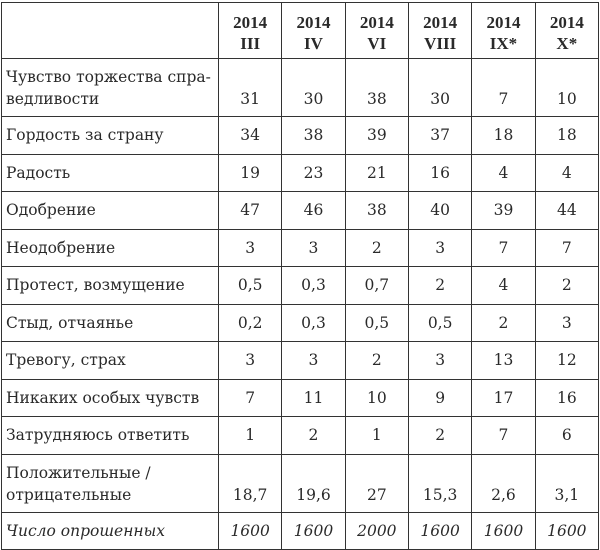 Image resolution: width=600 pixels, height=550 pixels. Describe the element at coordinates (313, 397) in the screenshot. I see `value-cell: 11` at that location.